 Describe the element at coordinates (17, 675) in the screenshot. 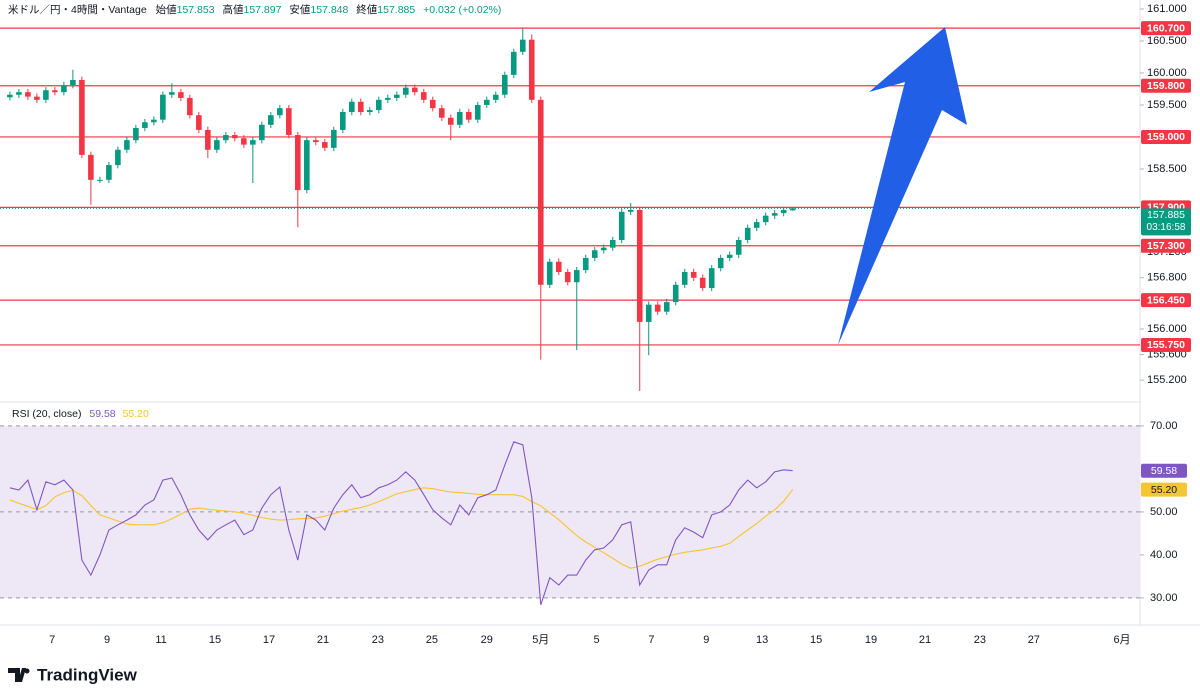

I see `brand-logo` at that location.